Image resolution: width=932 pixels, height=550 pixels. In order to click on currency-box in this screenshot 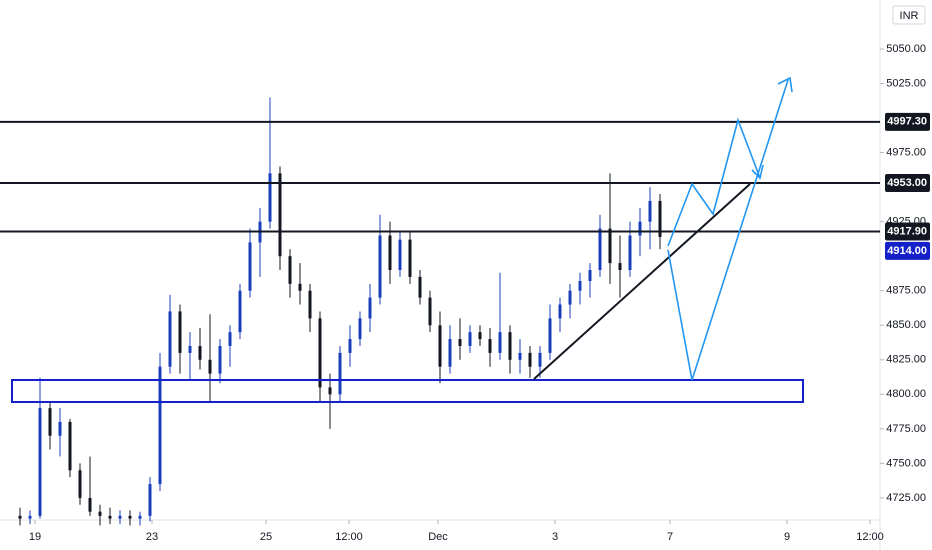, I will do `click(909, 15)`.